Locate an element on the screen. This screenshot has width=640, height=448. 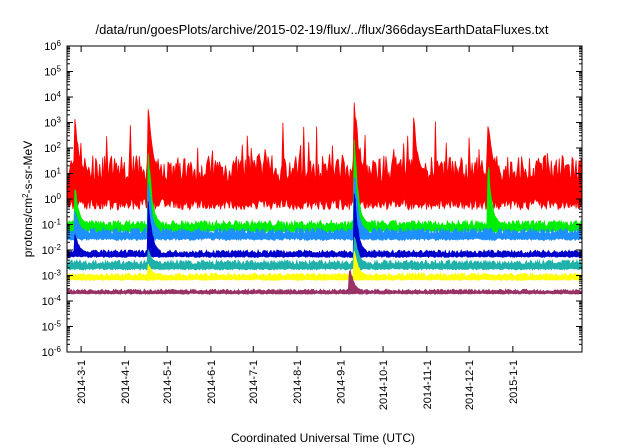
x-tick-label-1: 2014-4-1 is located at coordinates (126, 382).